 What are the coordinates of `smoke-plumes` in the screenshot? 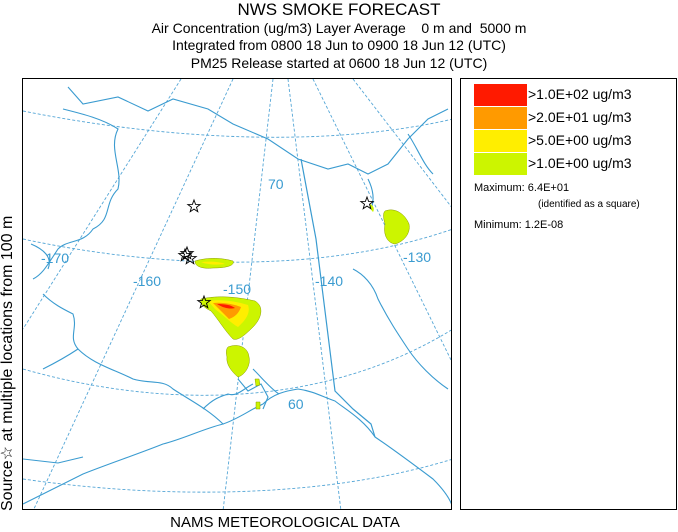 It's located at (302, 307).